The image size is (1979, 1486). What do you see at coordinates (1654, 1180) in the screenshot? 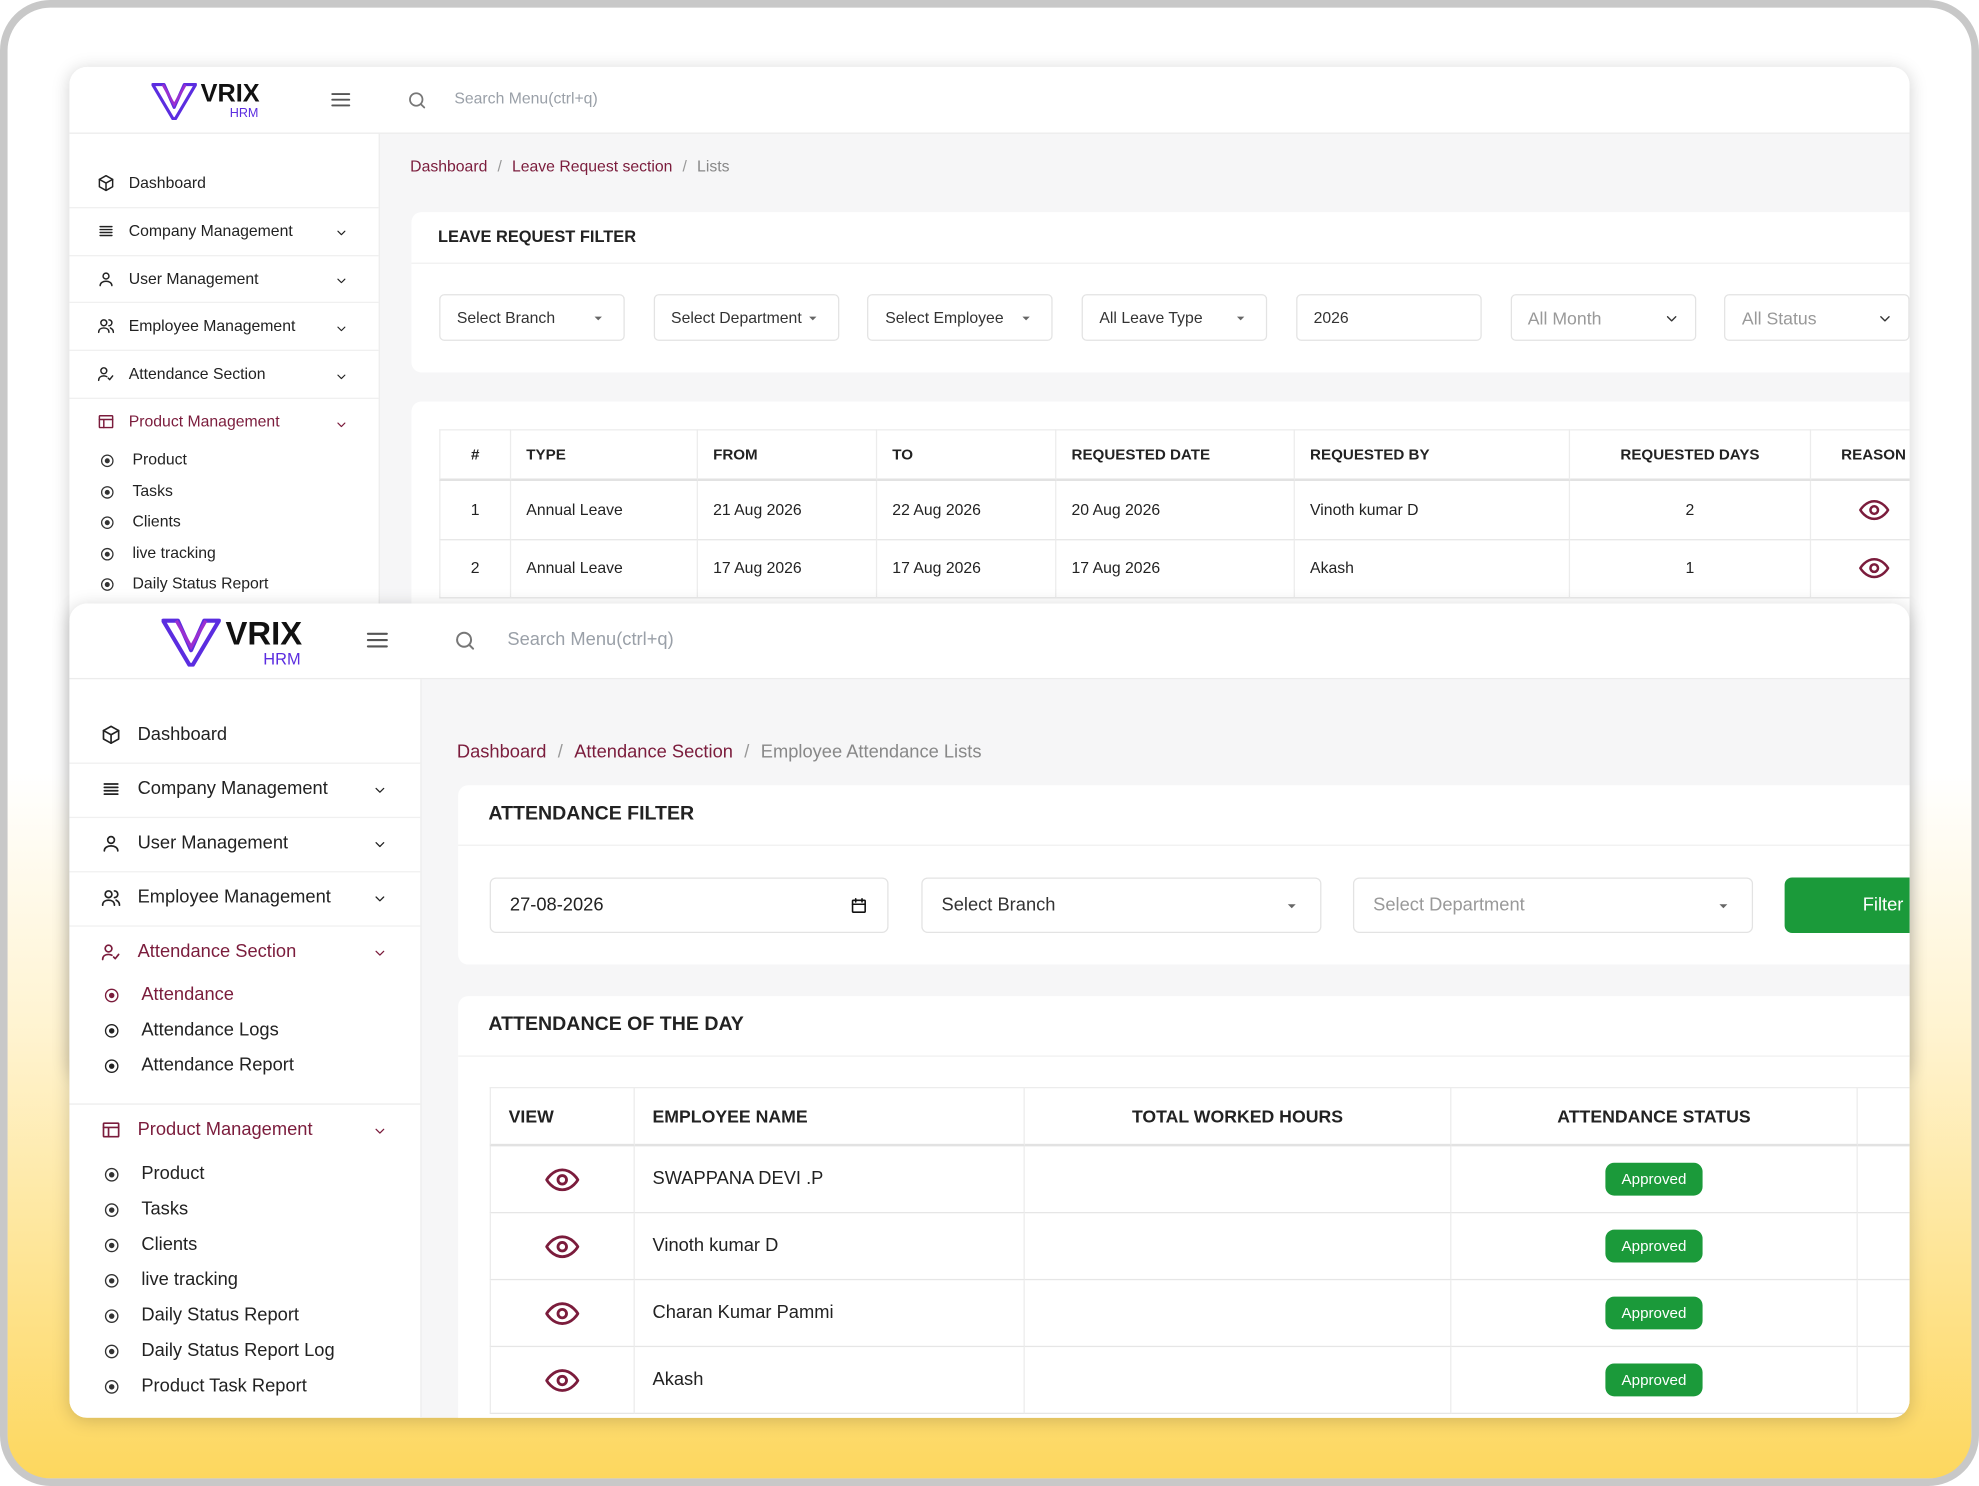
I see `table-cell: Approved` at bounding box center [1654, 1180].